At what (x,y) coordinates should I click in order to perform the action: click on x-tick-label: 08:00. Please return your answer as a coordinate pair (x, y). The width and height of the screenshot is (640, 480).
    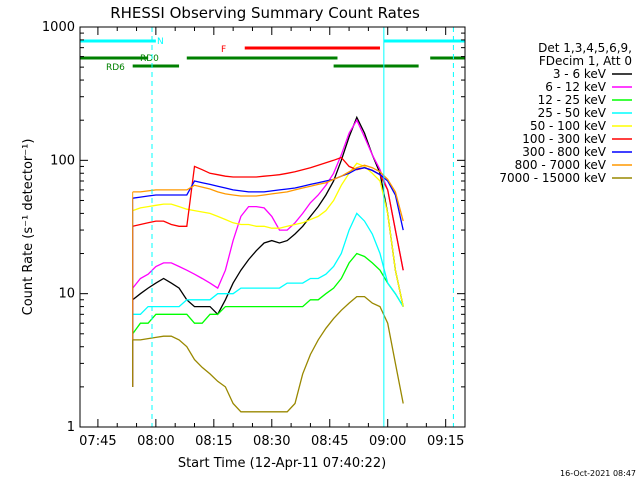
    Looking at the image, I should click on (155, 441).